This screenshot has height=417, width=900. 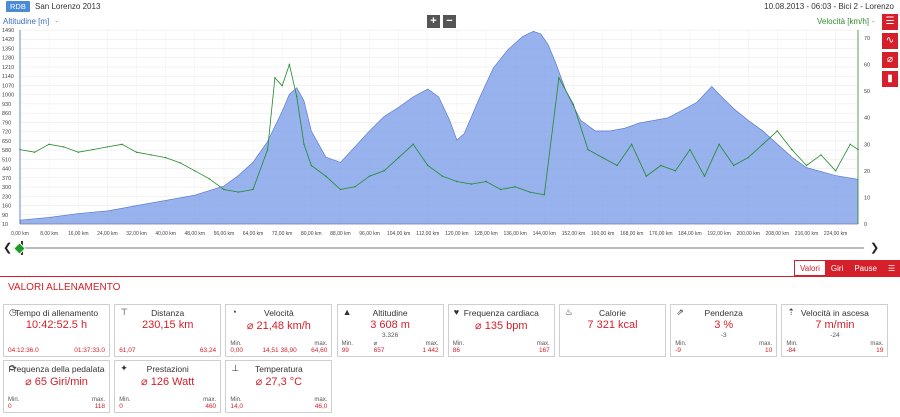 I want to click on stat-min-value: -9, so click(x=678, y=350).